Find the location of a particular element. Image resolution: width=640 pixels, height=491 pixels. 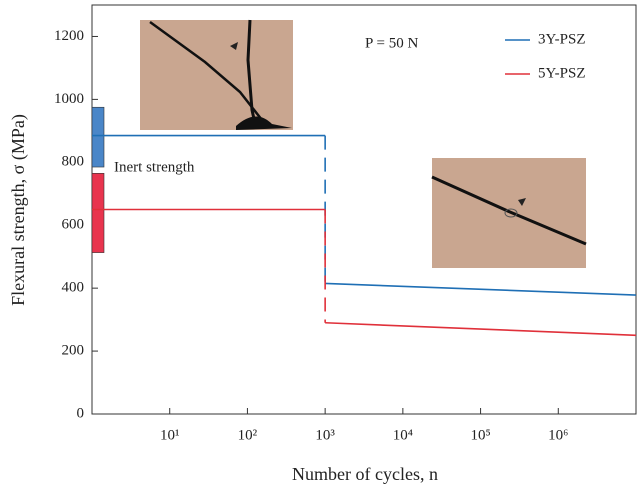

legend-label: 5Y-PSZ is located at coordinates (562, 73).